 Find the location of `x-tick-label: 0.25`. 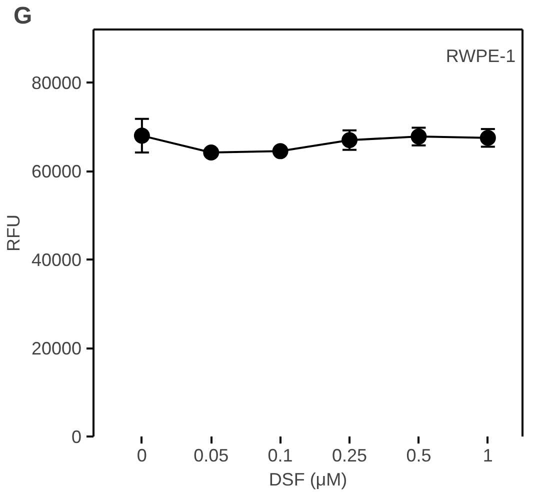

x-tick-label: 0.25 is located at coordinates (350, 456).